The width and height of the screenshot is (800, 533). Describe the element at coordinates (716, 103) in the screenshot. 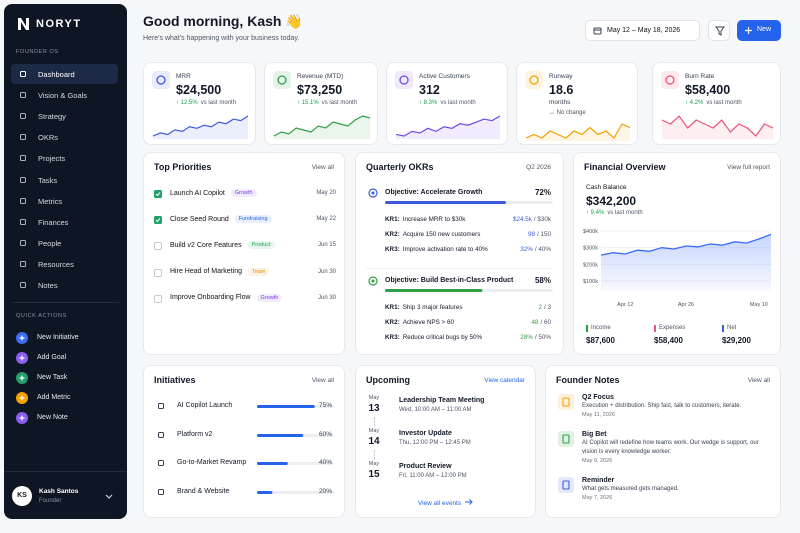

I see `kpi-card: Burn Rate $58,400 ↑ 4.2% vs last month` at that location.